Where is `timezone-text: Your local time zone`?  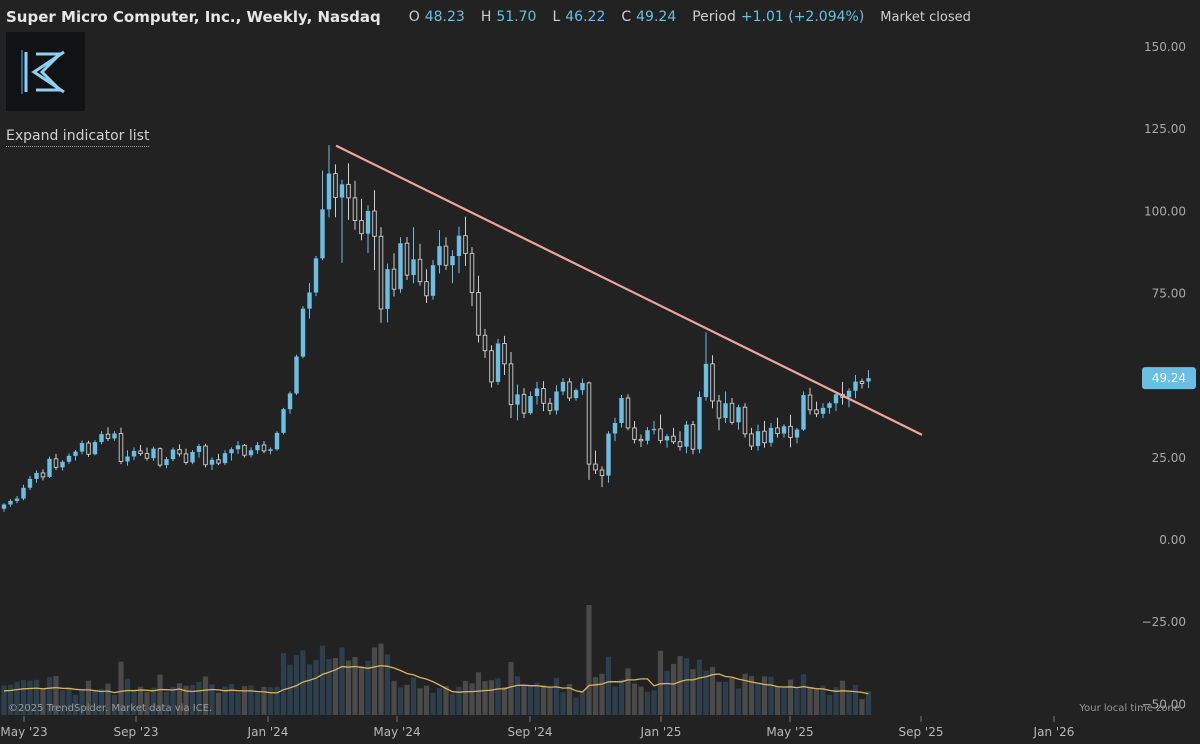 timezone-text: Your local time zone is located at coordinates (1129, 708).